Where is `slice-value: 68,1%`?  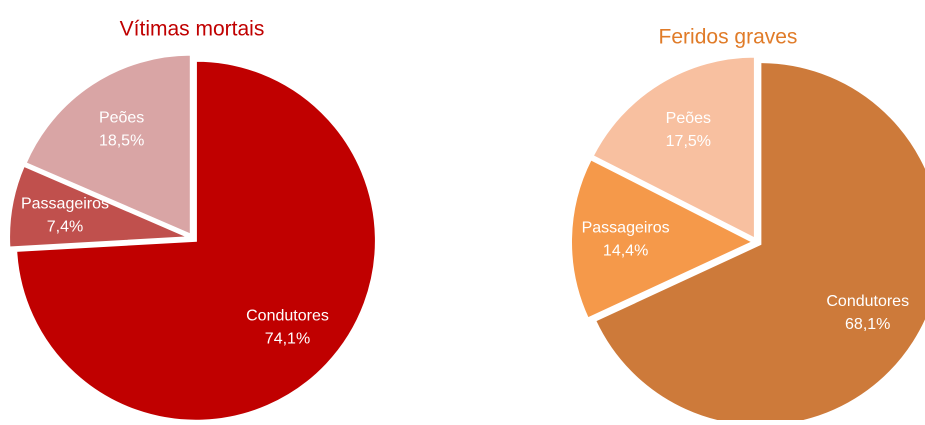 slice-value: 68,1% is located at coordinates (867, 324).